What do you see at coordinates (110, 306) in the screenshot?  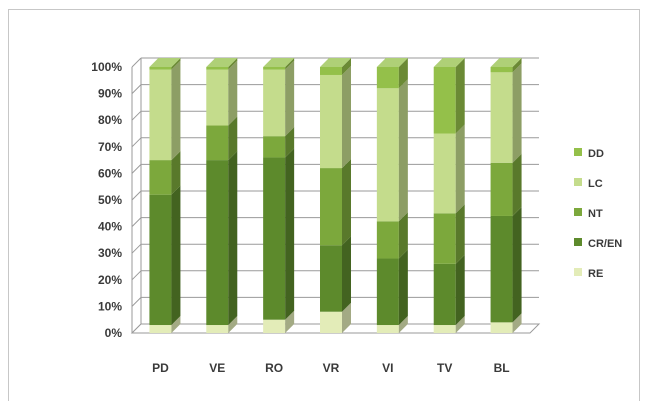 I see `y-tick-label: 10%` at bounding box center [110, 306].